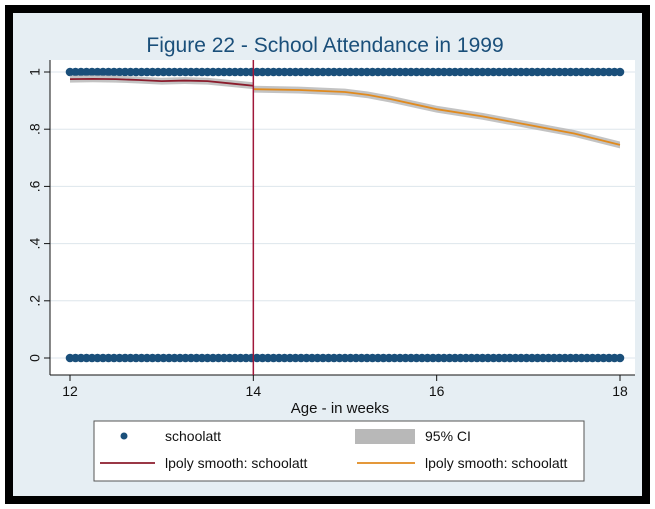 The image size is (655, 509). Describe the element at coordinates (35, 129) in the screenshot. I see `y-tick-label: .8` at that location.